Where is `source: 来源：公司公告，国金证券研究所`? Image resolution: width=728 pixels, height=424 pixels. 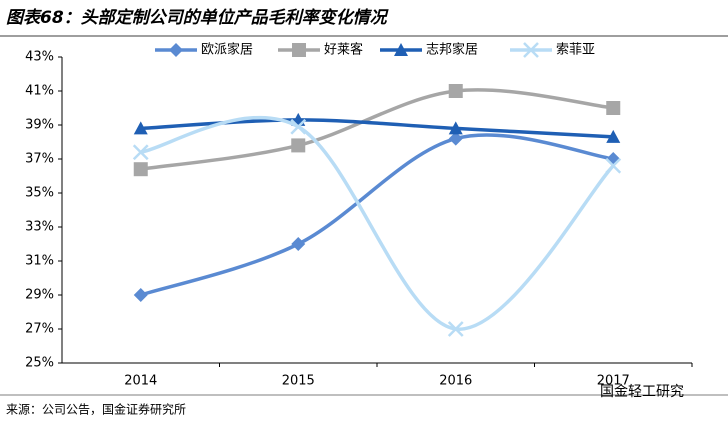
source: 来源：公司公告，国金证券研究所 is located at coordinates (96, 409).